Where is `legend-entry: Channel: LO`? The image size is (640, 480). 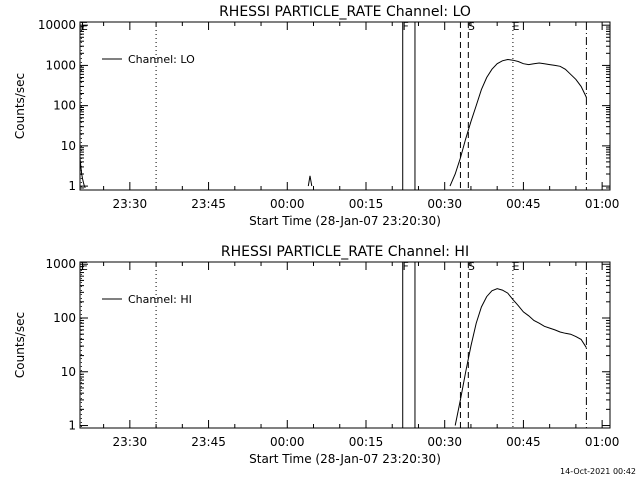 legend-entry: Channel: LO is located at coordinates (161, 59).